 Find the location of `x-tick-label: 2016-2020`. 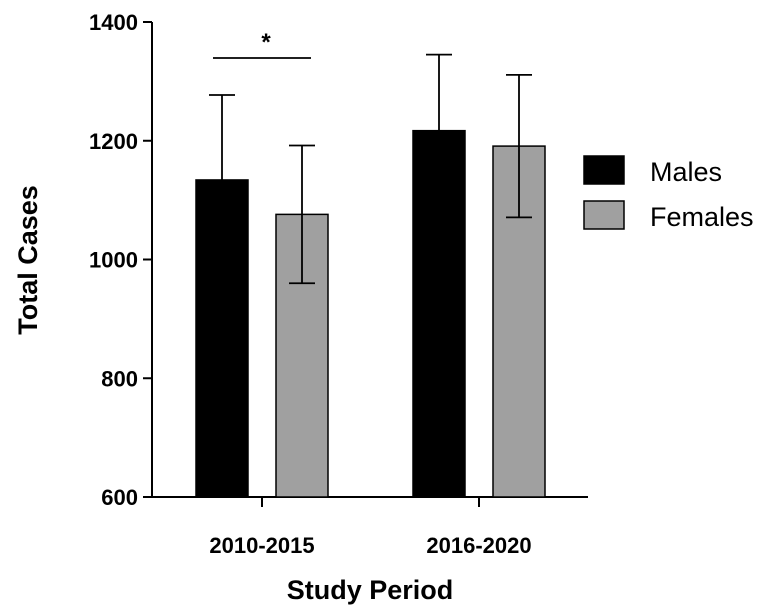

x-tick-label: 2016-2020 is located at coordinates (478, 545).